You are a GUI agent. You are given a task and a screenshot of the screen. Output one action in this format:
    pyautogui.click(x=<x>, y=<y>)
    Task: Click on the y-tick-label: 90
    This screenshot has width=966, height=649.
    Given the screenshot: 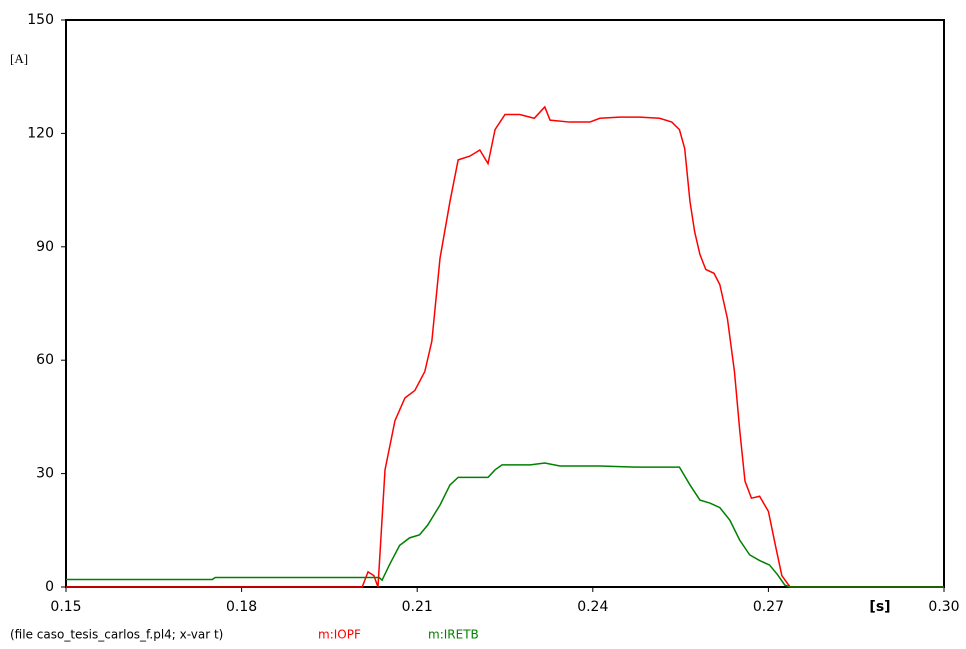 What is the action you would take?
    pyautogui.click(x=45, y=247)
    